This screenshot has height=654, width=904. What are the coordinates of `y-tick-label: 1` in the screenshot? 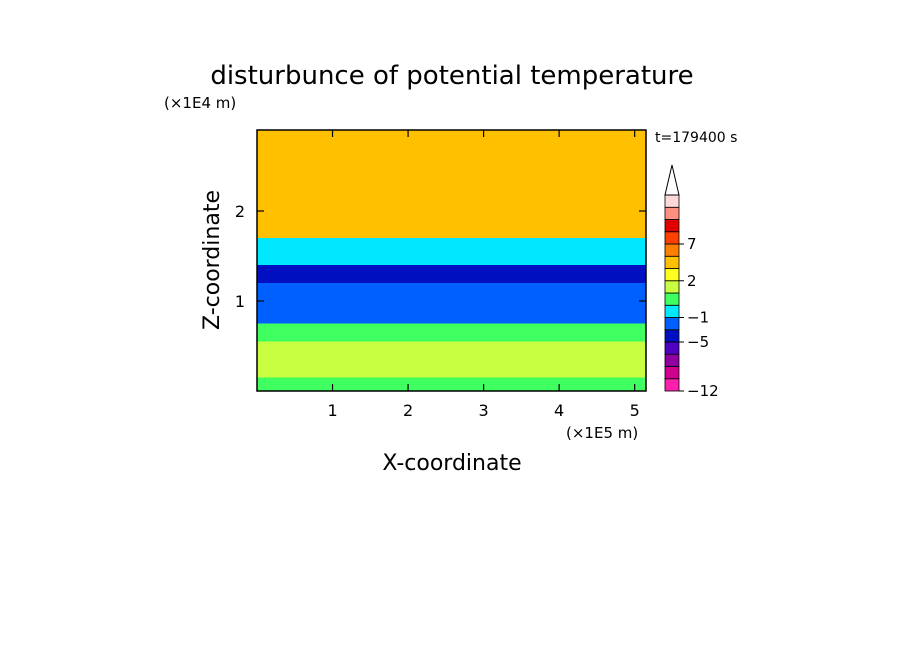 It's located at (240, 301).